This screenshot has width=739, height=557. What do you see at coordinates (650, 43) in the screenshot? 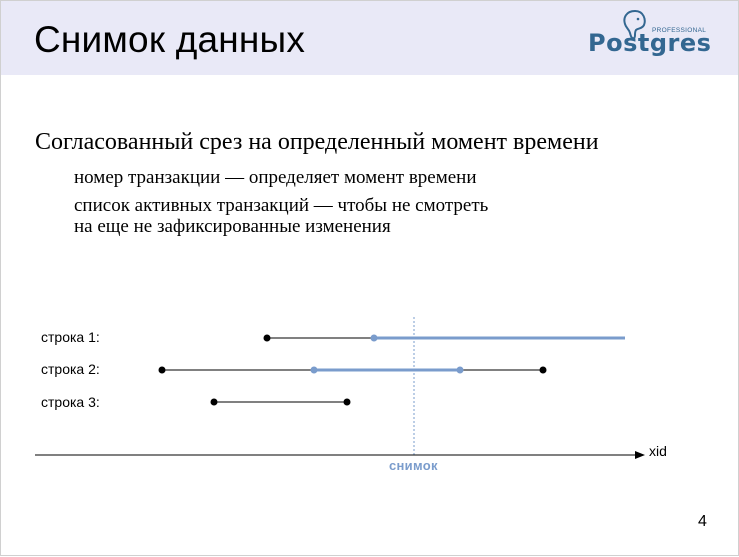
I see `logo-wordmark: Postgres` at bounding box center [650, 43].